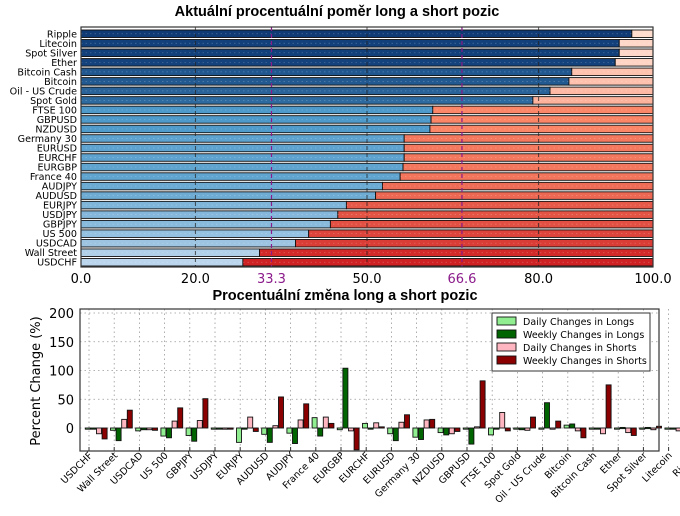 Image resolution: width=680 pixels, height=516 pixels. What do you see at coordinates (344, 296) in the screenshot?
I see `chart-title-bottom: Procentuální změna long a short pozic` at bounding box center [344, 296].